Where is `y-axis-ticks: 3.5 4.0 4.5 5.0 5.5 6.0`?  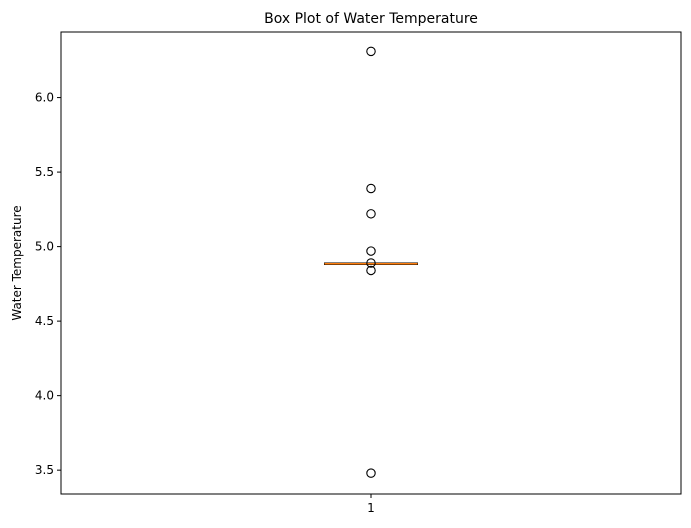 y-axis-ticks: 3.5 4.0 4.5 5.0 5.5 6.0 is located at coordinates (48, 284).